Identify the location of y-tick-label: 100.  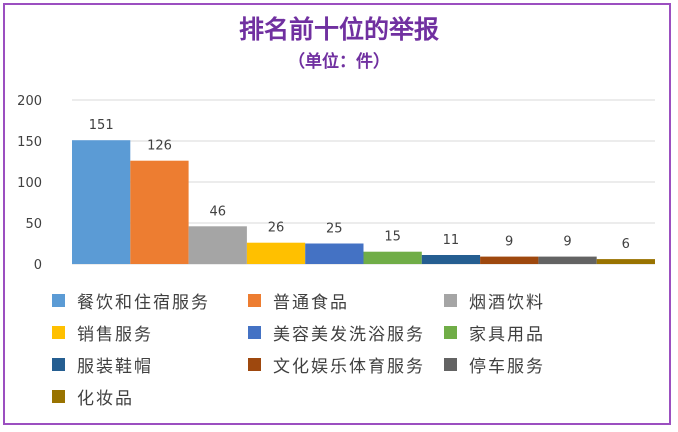
(29, 183).